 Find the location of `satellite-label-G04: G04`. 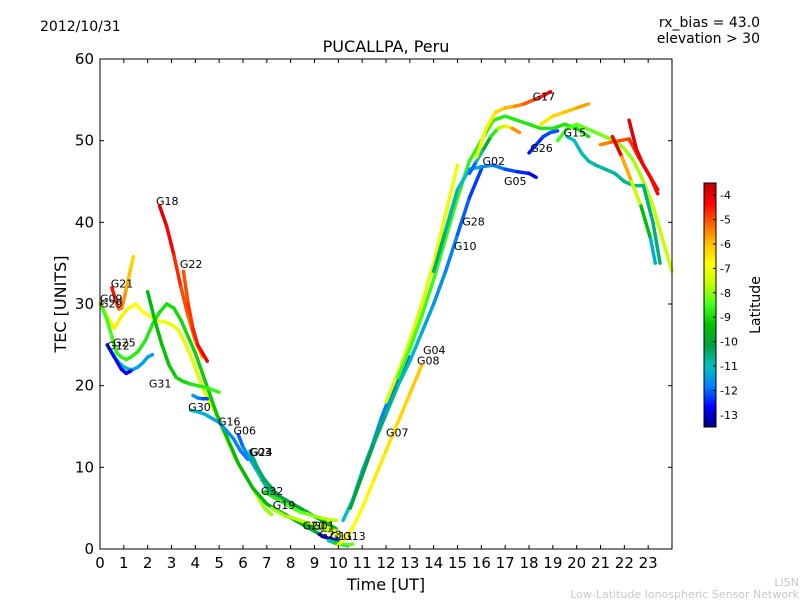

satellite-label-G04: G04 is located at coordinates (434, 350).